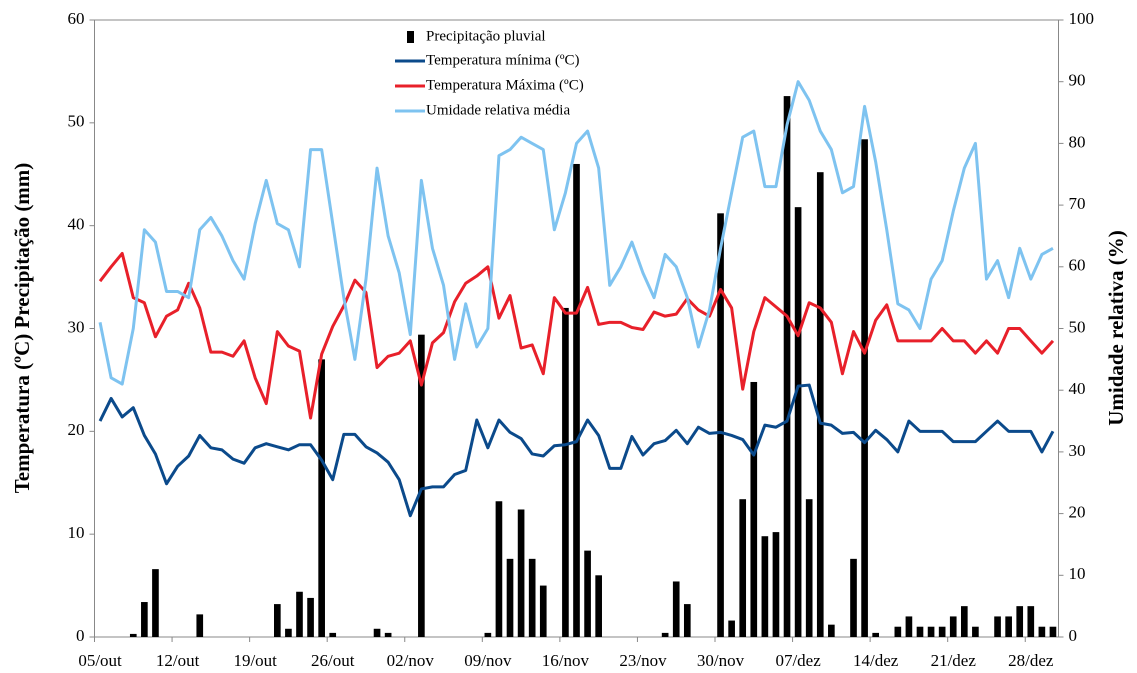  I want to click on y2-tick-label: 40, so click(1077, 388).